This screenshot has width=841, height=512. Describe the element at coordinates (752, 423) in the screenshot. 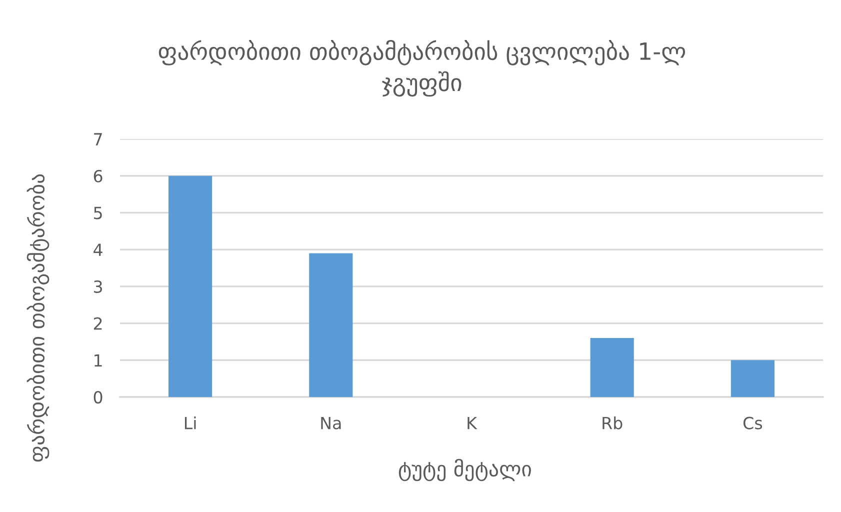

I see `x-tick-label: Cs` at that location.